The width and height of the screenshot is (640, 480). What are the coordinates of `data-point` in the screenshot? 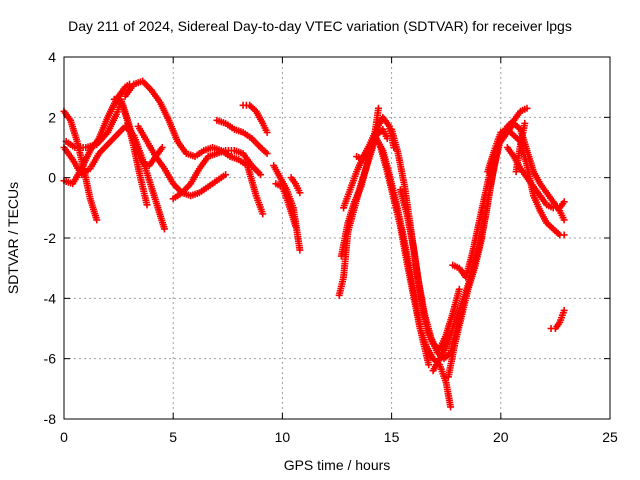 It's located at (564, 235).